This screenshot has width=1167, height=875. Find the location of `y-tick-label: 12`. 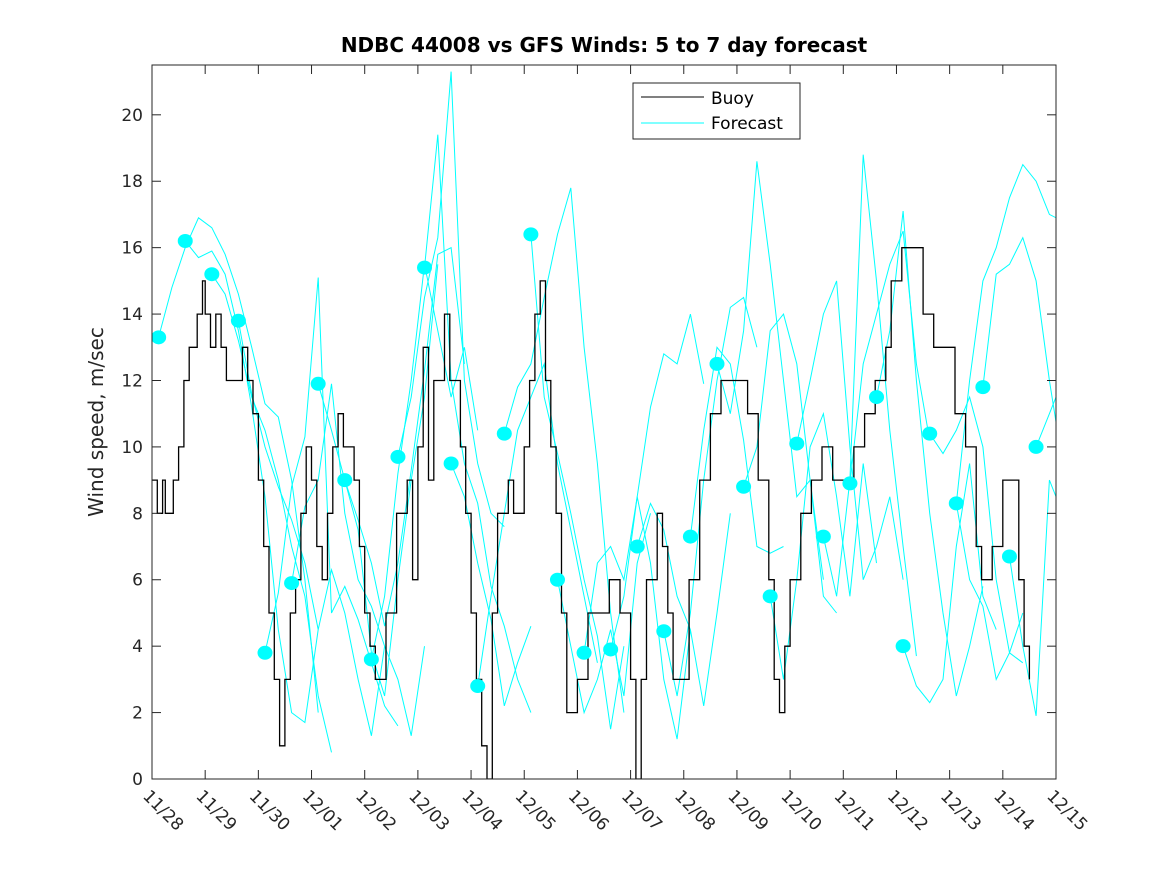

y-tick-label: 12 is located at coordinates (132, 381).